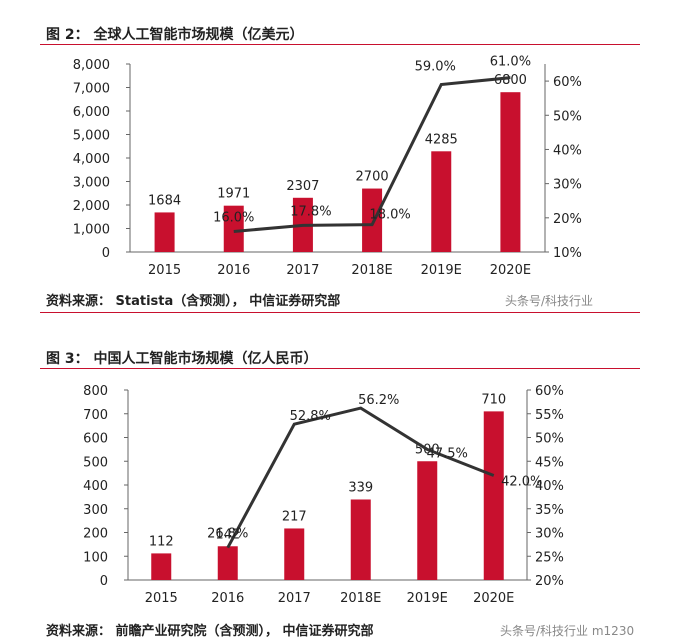 The height and width of the screenshot is (644, 692). What do you see at coordinates (182, 359) in the screenshot?
I see `figure-title: 图 3： 中国人工智能市场规模（亿人民币）` at bounding box center [182, 359].